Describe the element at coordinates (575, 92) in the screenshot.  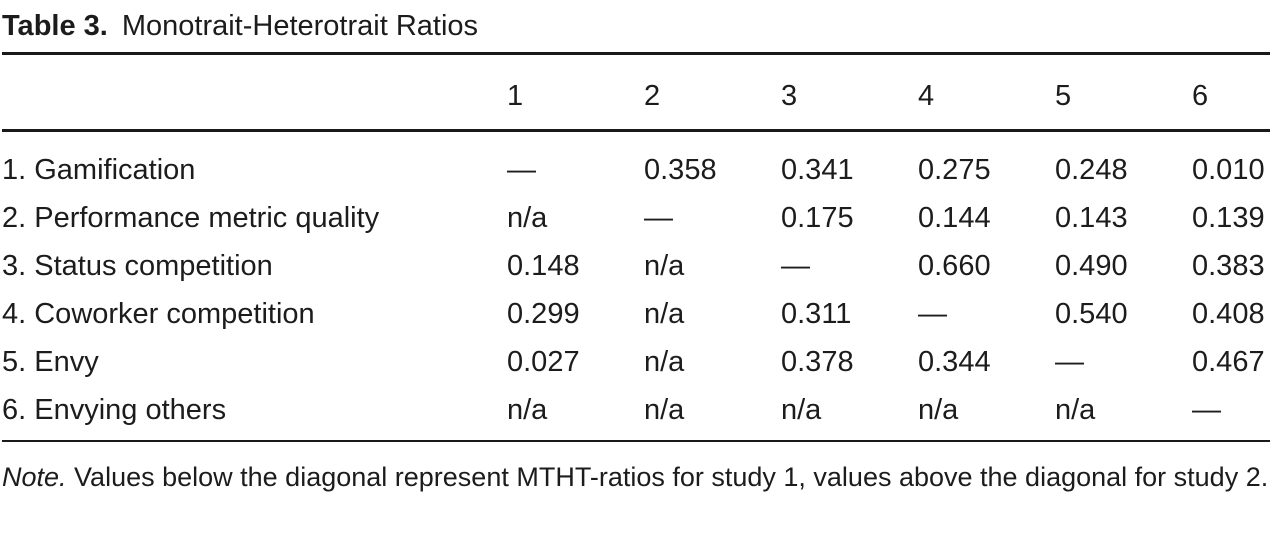
I see `column-header-1: 1` at that location.